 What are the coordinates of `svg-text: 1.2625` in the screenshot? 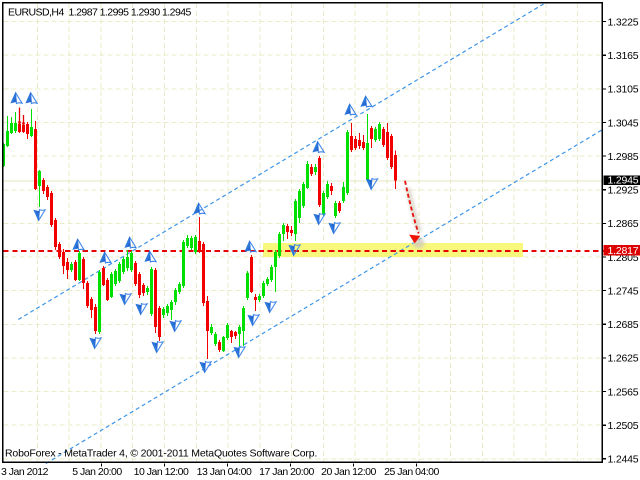 It's located at (623, 359).